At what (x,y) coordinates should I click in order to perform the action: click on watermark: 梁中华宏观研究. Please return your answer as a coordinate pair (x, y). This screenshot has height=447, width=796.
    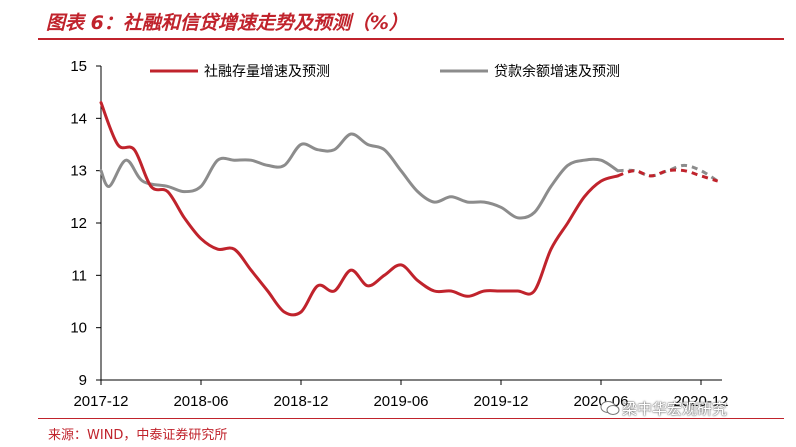
    Looking at the image, I should click on (675, 409).